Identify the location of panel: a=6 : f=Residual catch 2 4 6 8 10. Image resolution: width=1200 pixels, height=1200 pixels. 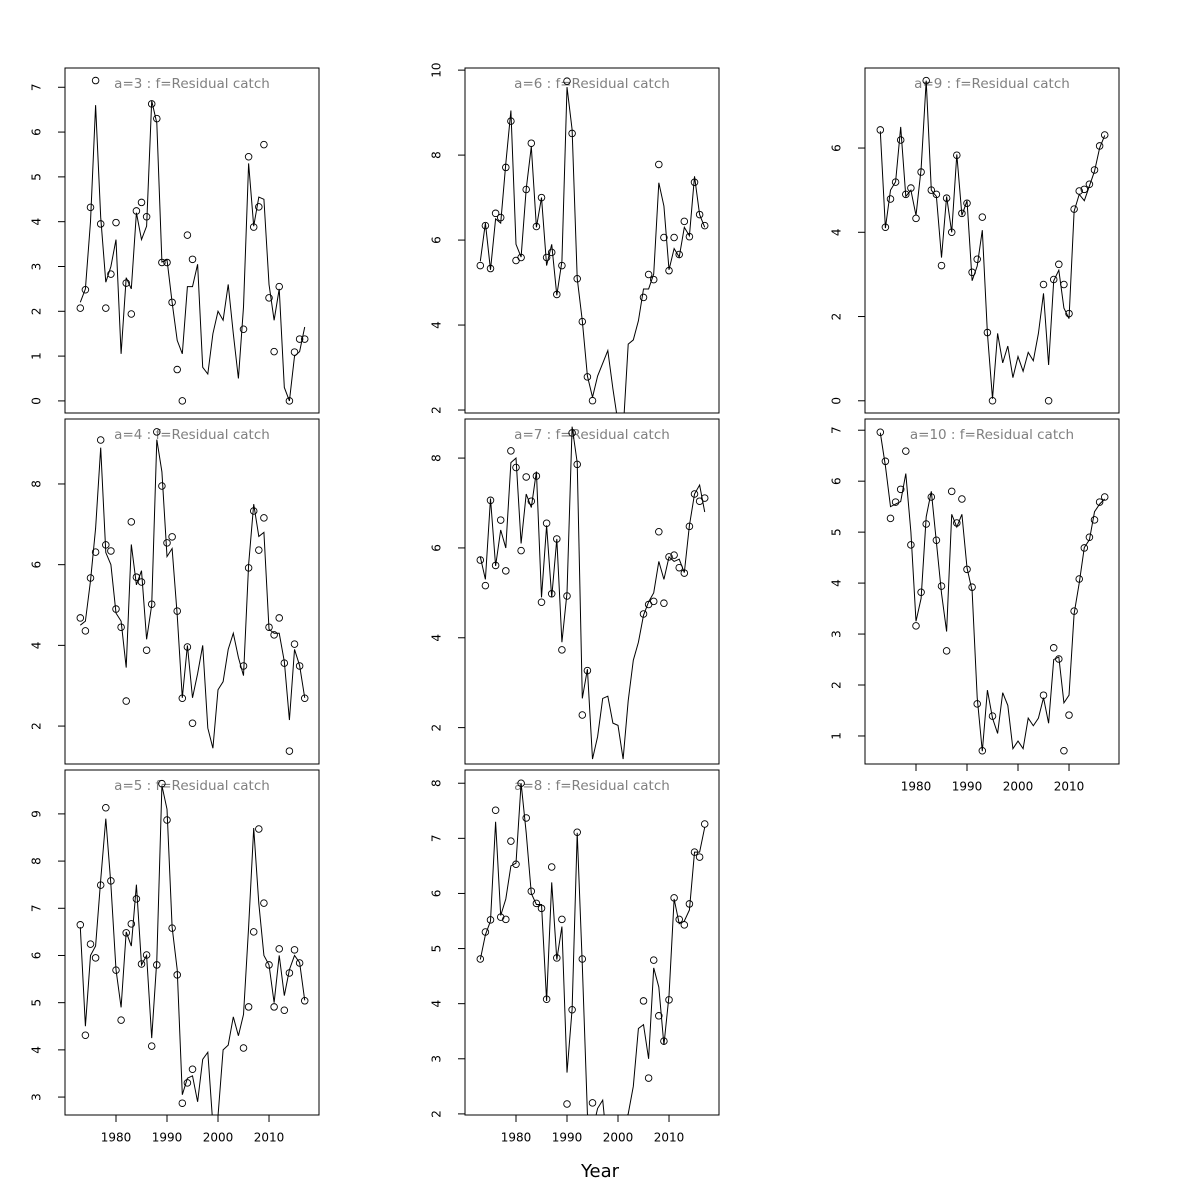
(575, 238).